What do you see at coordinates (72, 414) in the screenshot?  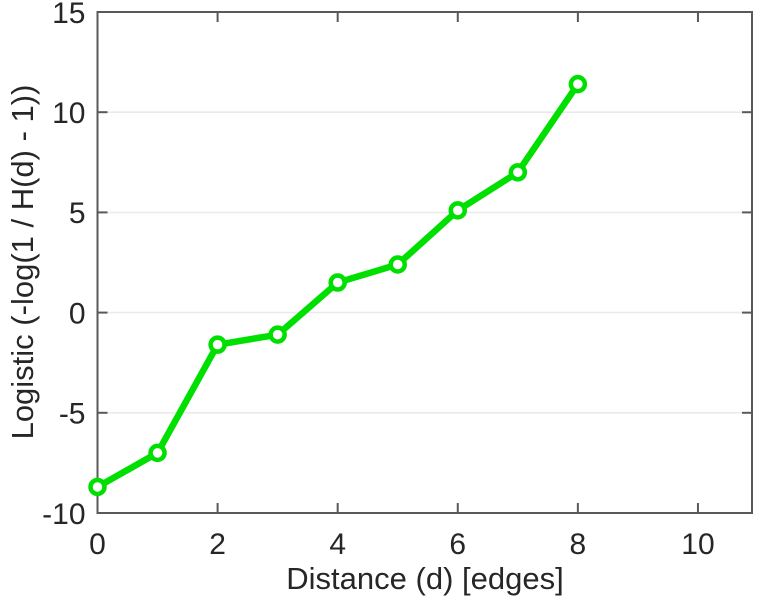 I see `y-tick-label: -5` at bounding box center [72, 414].